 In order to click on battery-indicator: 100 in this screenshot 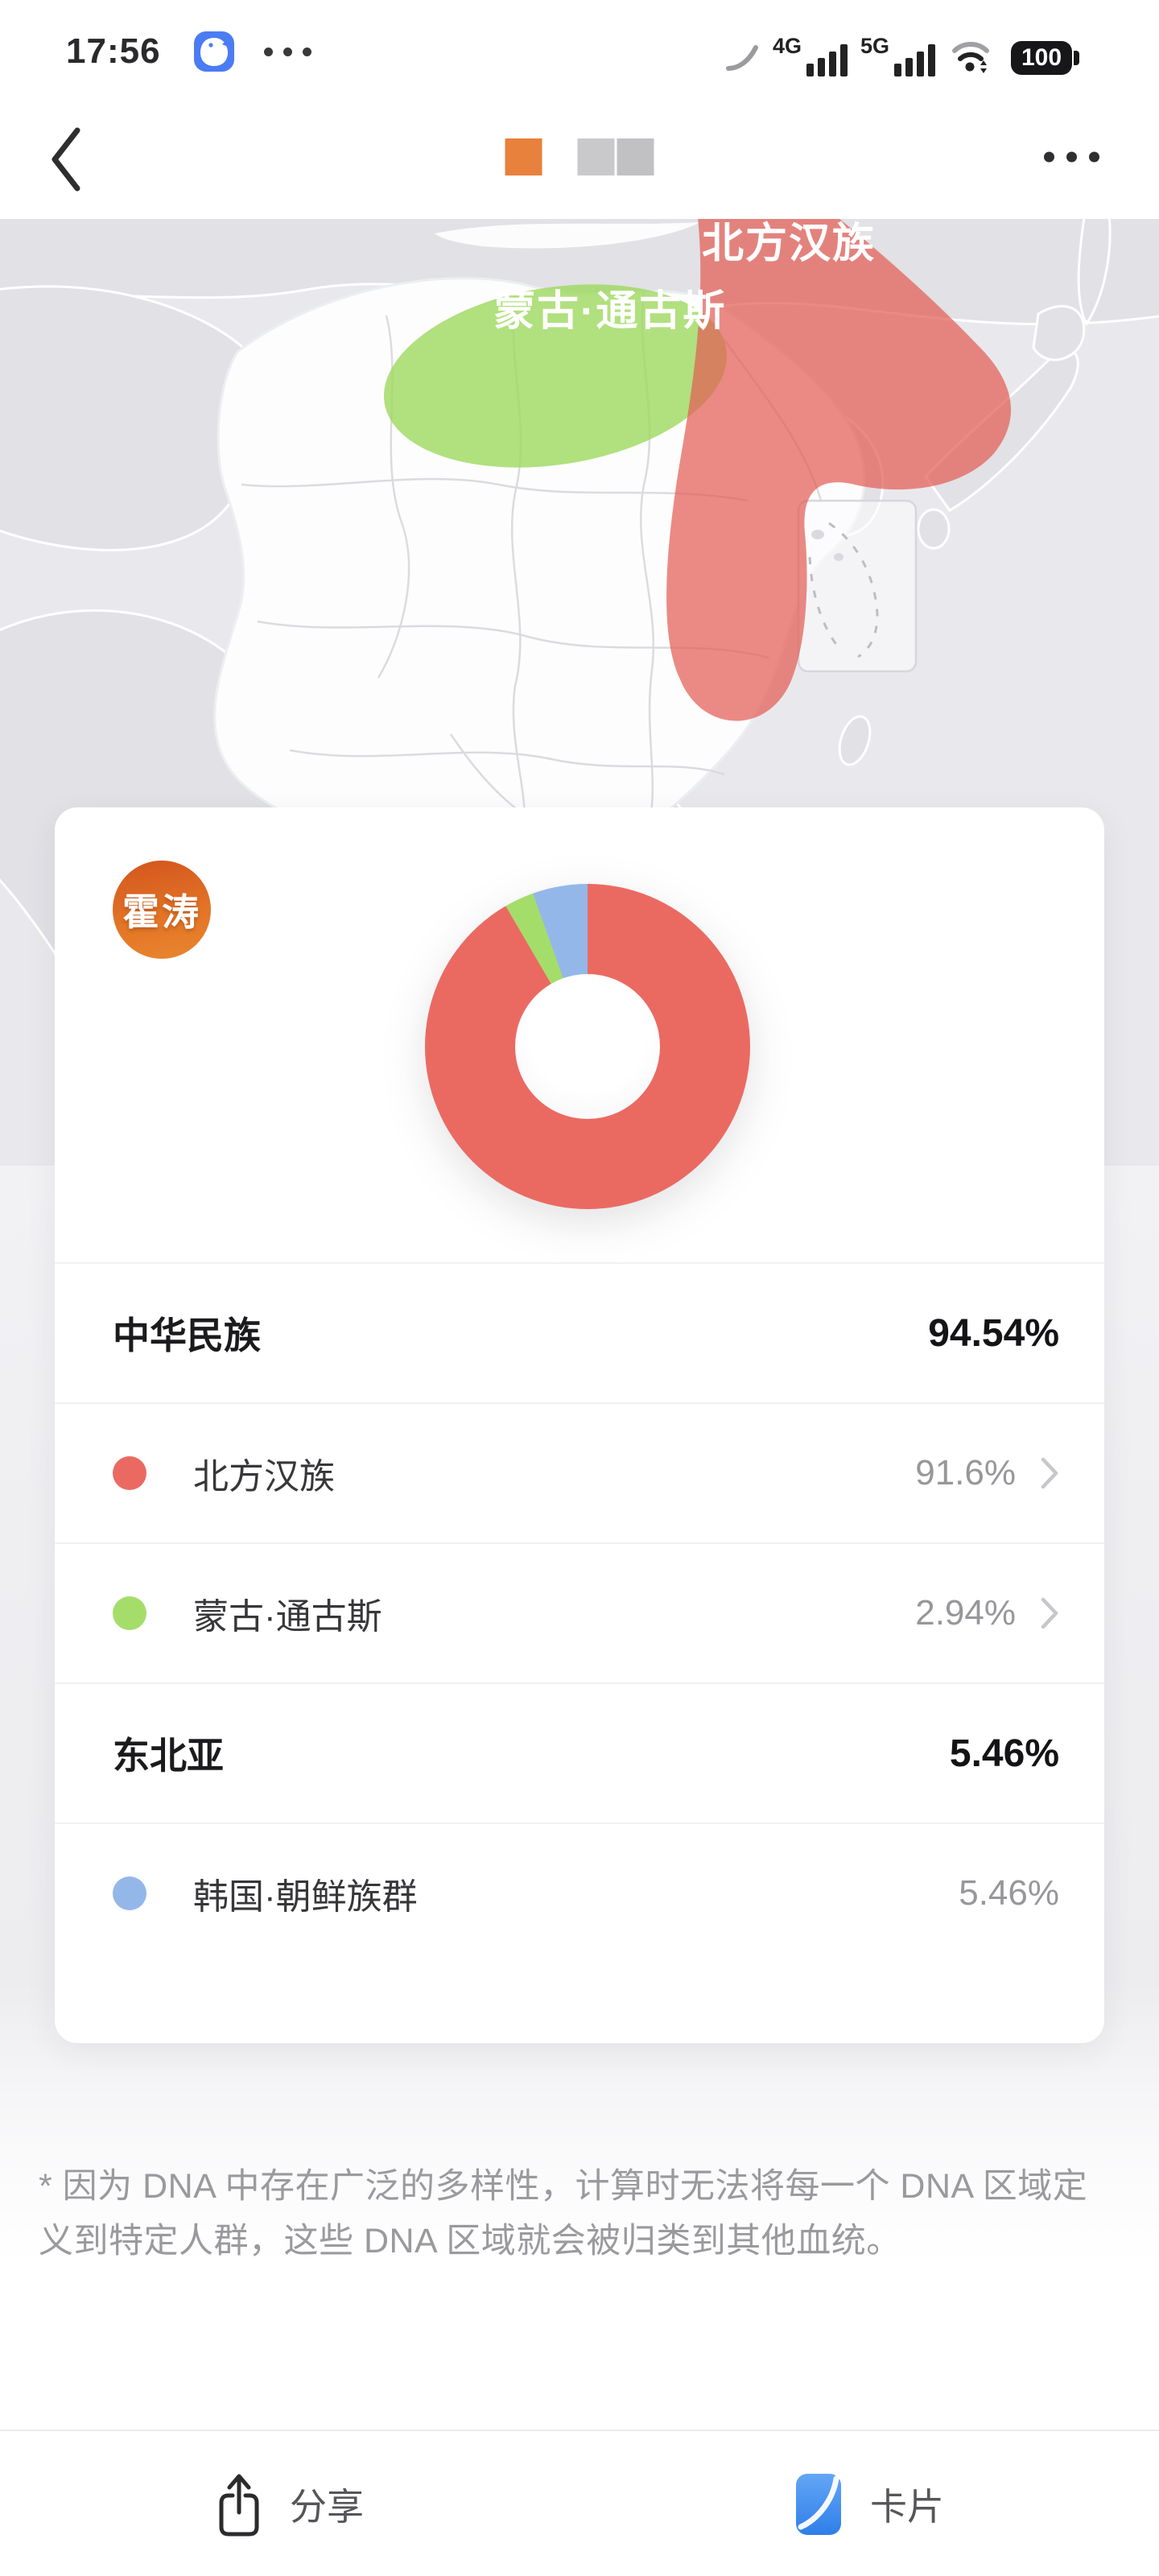, I will do `click(1045, 58)`.